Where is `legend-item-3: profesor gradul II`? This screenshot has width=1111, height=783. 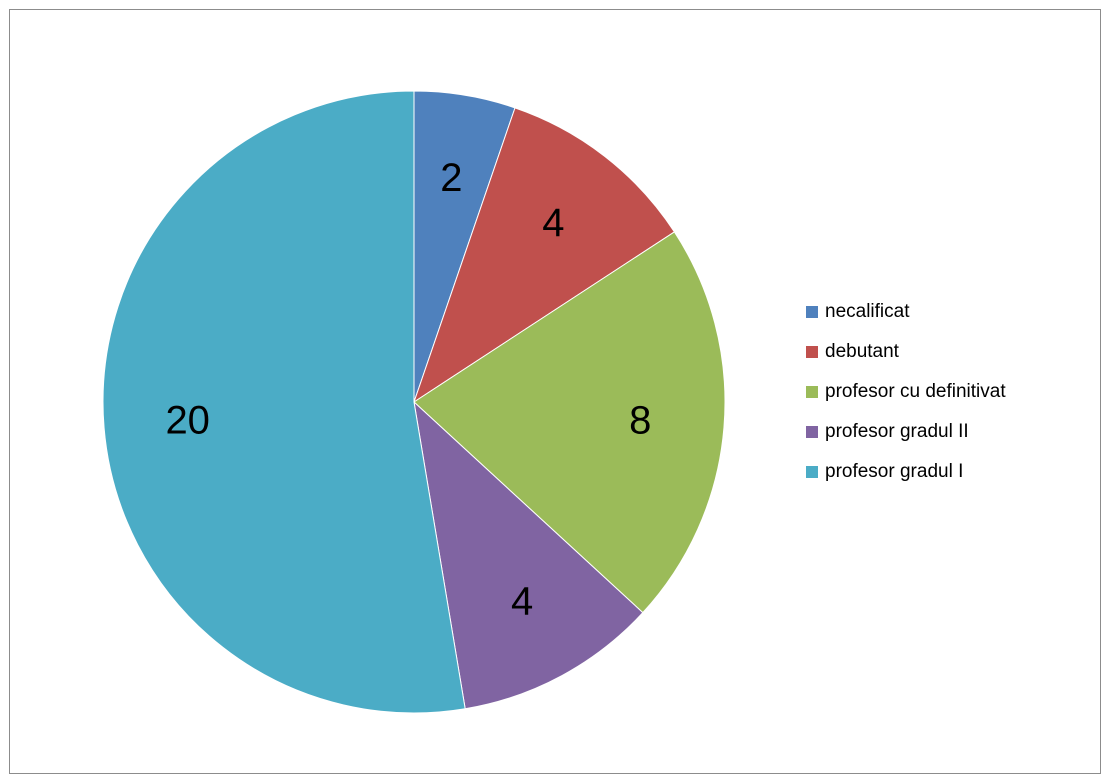
legend-item-3: profesor gradul II is located at coordinates (906, 432).